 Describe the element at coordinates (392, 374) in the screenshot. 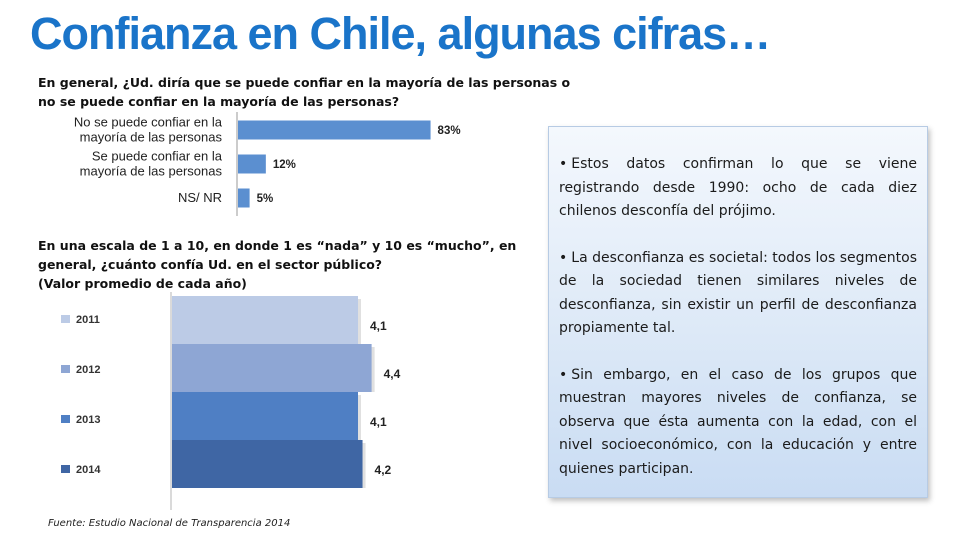

I see `chart2-value-label-2012: 4,4` at that location.